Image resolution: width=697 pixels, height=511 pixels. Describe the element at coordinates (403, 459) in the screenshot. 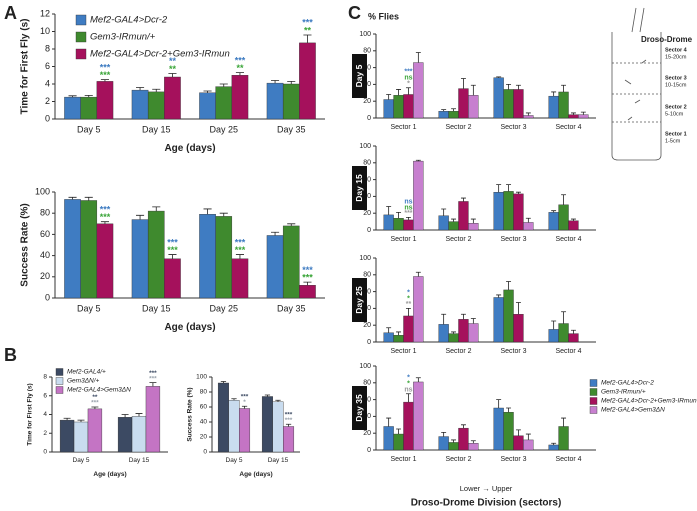

I see `x-tick-label: Sector 1` at that location.